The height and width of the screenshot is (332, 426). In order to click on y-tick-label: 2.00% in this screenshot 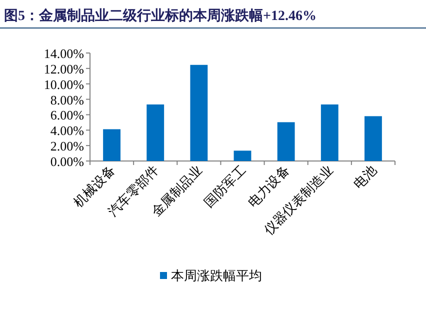, I will do `click(67, 146)`.